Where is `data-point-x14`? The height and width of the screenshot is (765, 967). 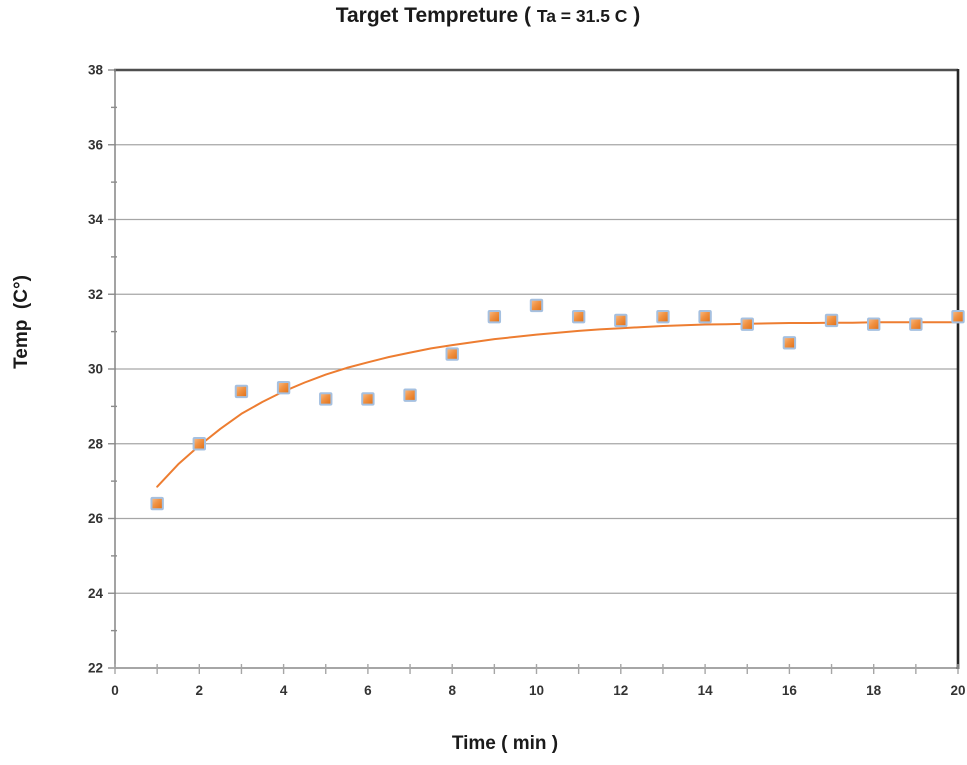 data-point-x14 is located at coordinates (705, 316).